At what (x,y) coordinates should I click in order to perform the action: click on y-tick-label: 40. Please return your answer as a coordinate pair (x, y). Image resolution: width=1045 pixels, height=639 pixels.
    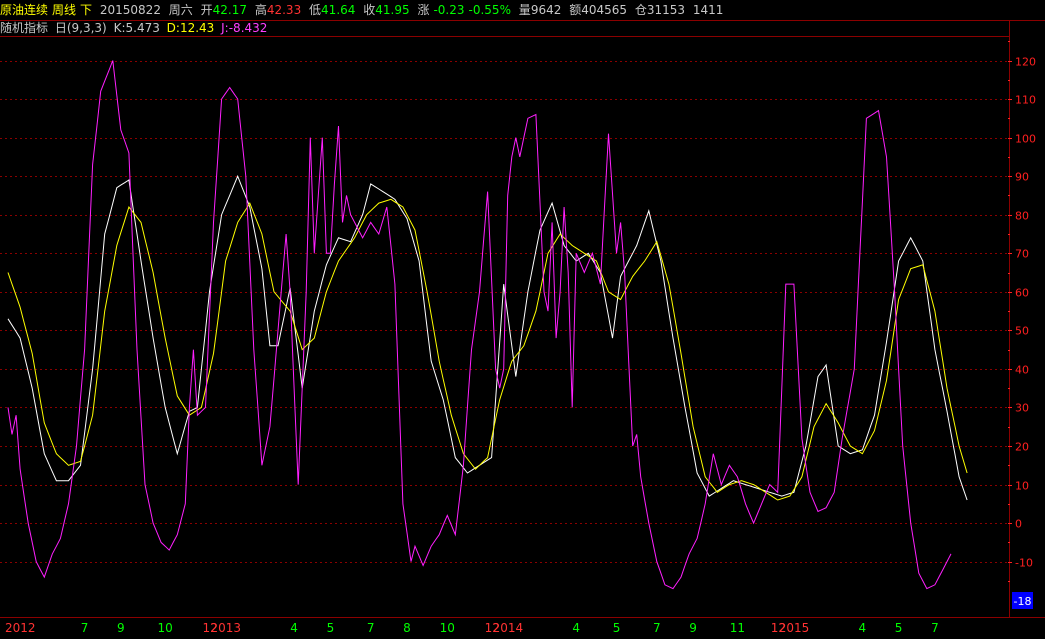
    Looking at the image, I should click on (1022, 370).